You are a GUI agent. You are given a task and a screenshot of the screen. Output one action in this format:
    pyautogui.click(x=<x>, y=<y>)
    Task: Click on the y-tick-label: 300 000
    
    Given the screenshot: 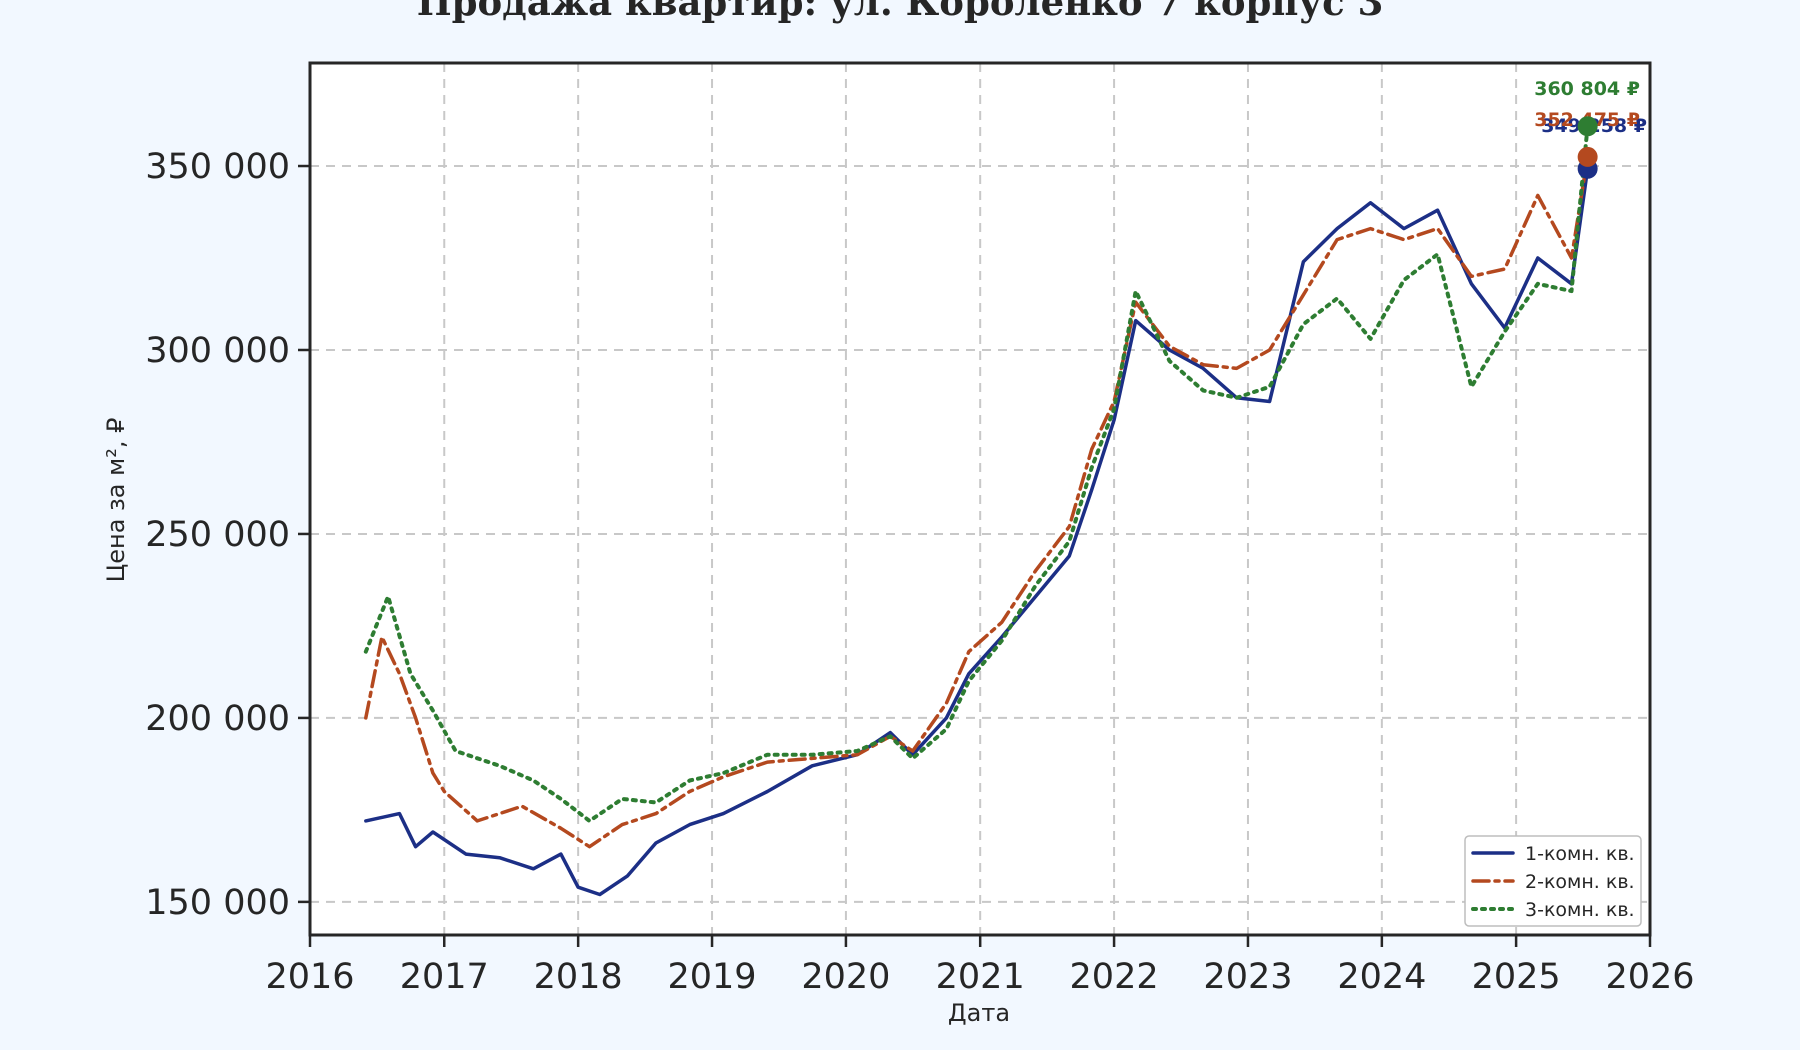 What is the action you would take?
    pyautogui.click(x=217, y=351)
    